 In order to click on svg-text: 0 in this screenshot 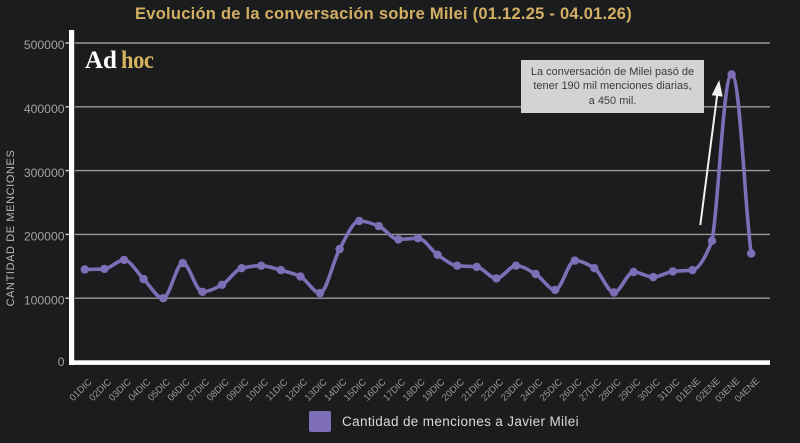, I will do `click(61, 362)`.